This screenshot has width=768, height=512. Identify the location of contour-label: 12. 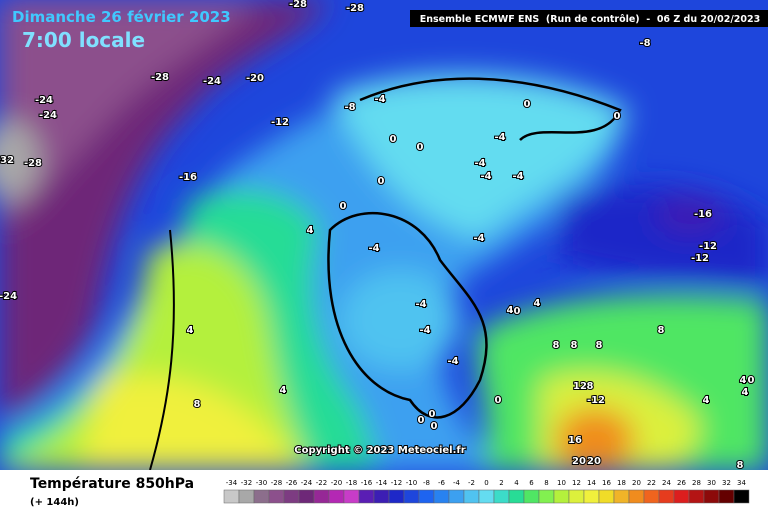
(580, 386).